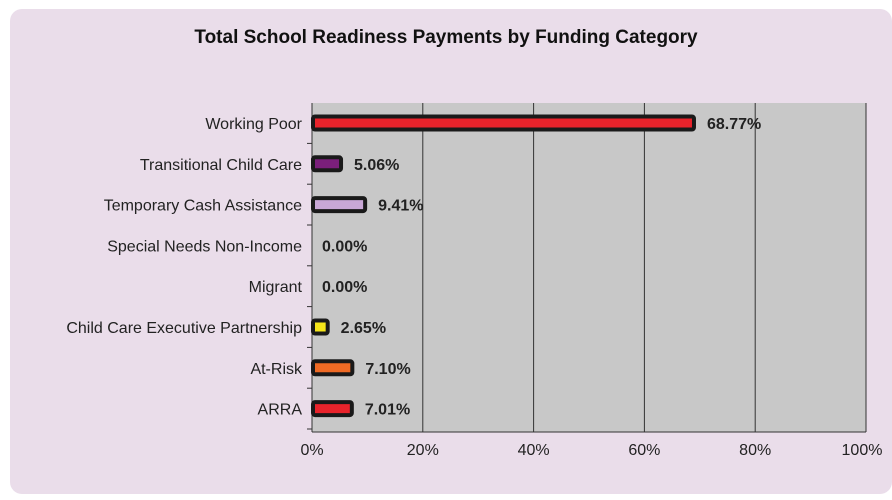 The height and width of the screenshot is (500, 892). What do you see at coordinates (862, 450) in the screenshot?
I see `x-tick-label: 100%` at bounding box center [862, 450].